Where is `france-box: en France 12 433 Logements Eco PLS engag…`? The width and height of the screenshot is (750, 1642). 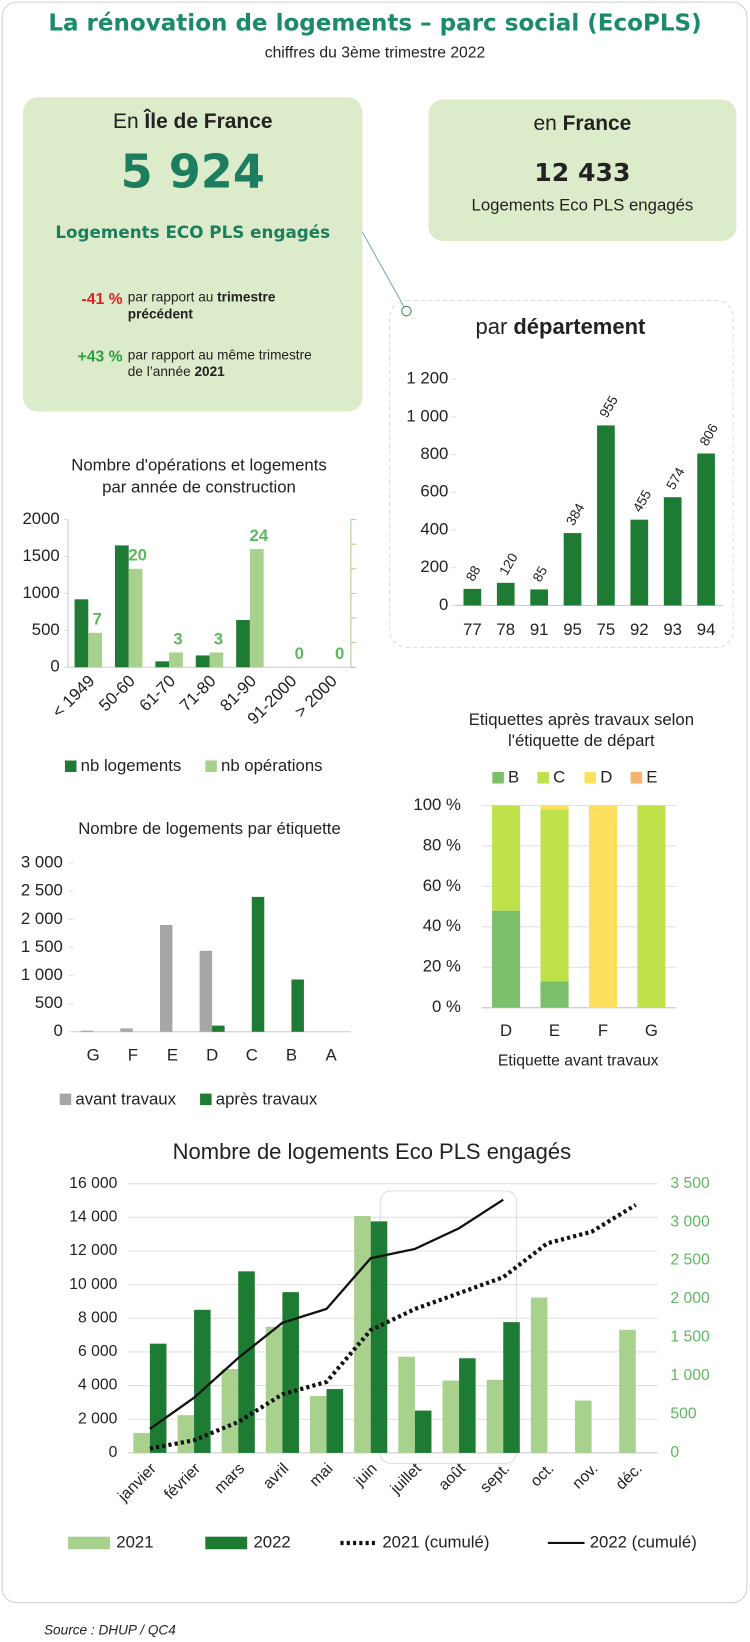
france-box: en France 12 433 Logements Eco PLS engag… is located at coordinates (582, 170).